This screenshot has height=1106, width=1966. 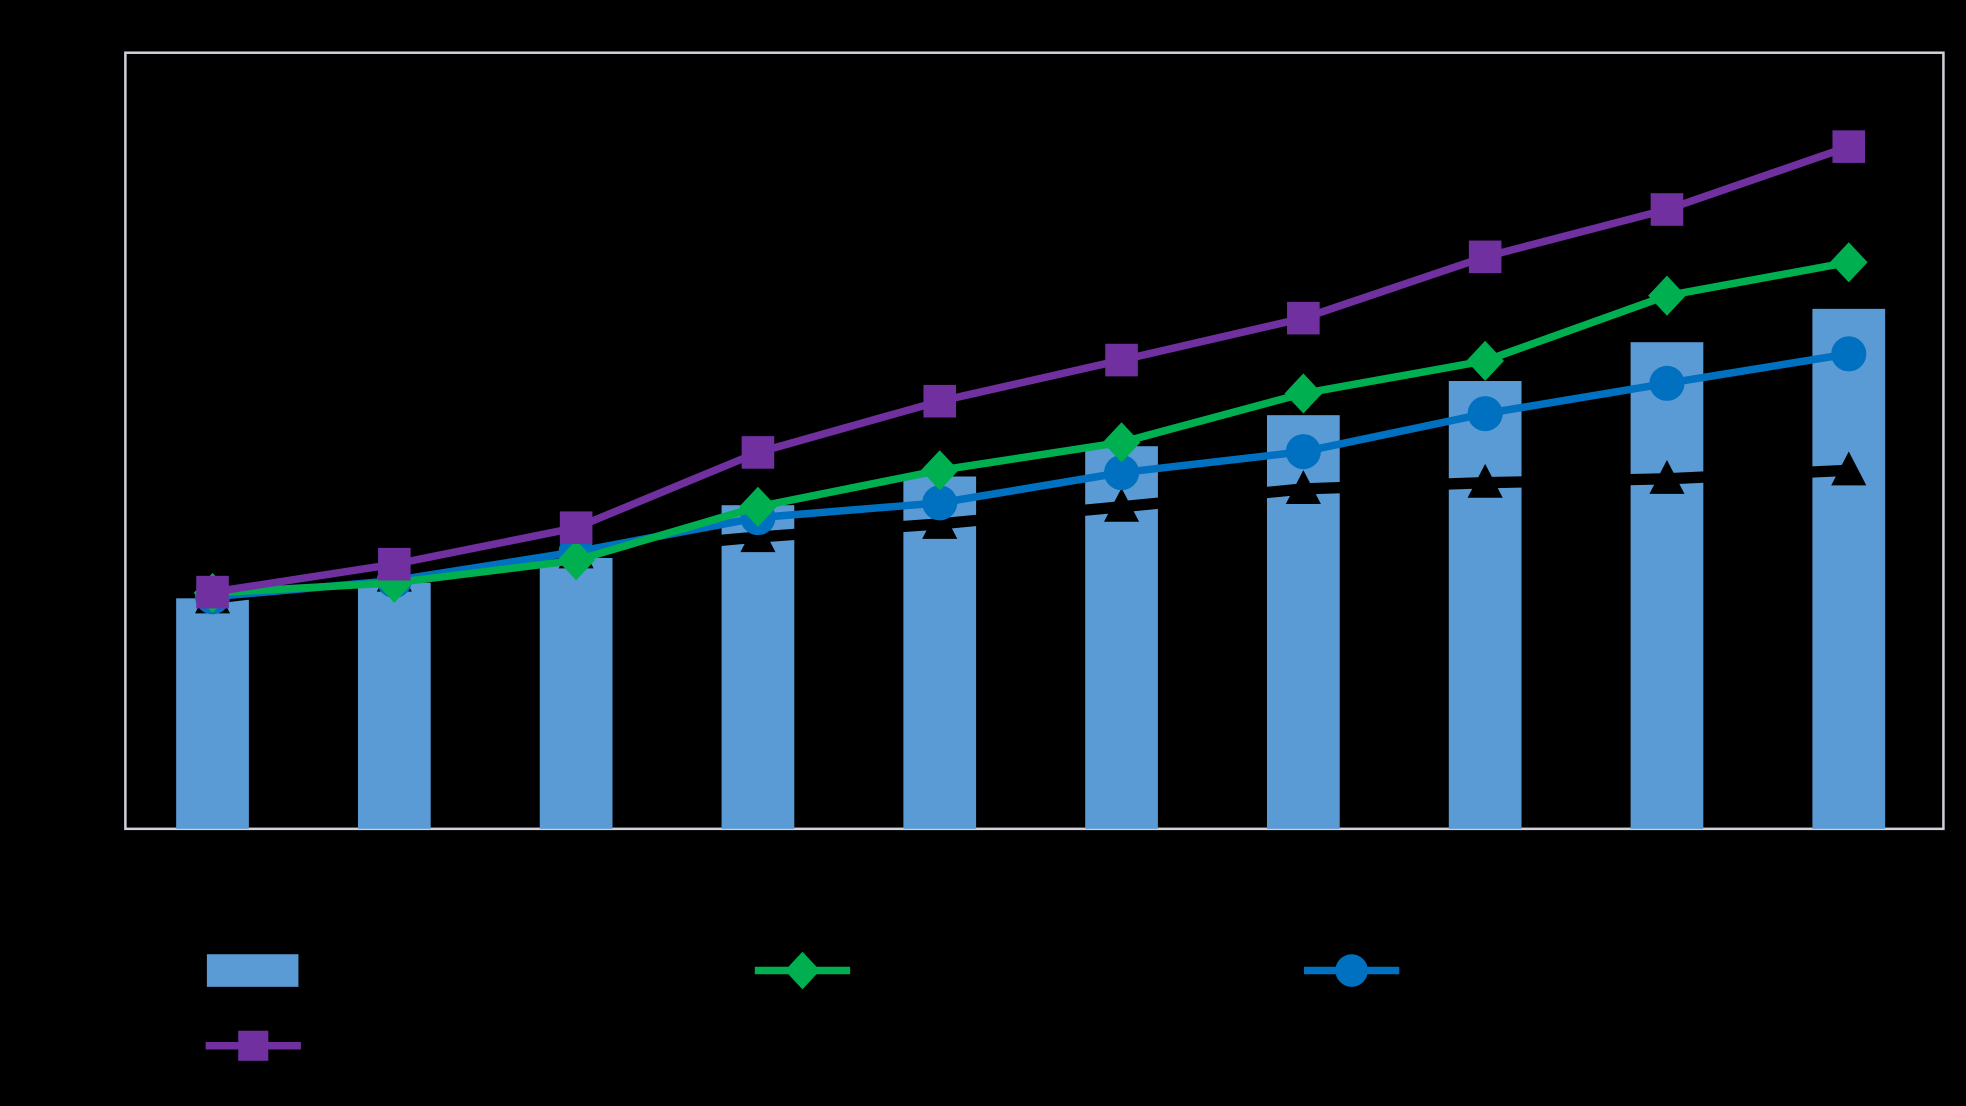 I want to click on legend-swatch-triangle, so click(x=1881, y=968).